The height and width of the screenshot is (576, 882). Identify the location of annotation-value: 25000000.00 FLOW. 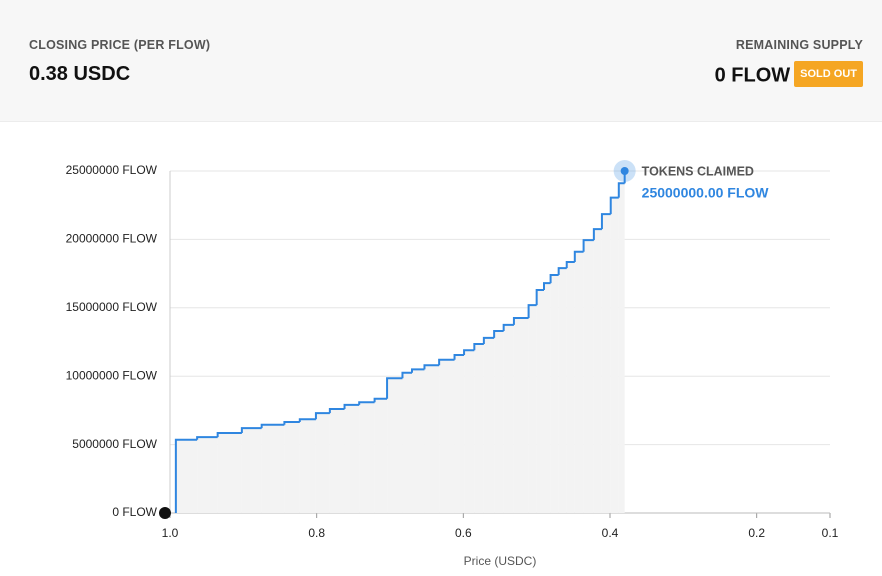
(706, 193).